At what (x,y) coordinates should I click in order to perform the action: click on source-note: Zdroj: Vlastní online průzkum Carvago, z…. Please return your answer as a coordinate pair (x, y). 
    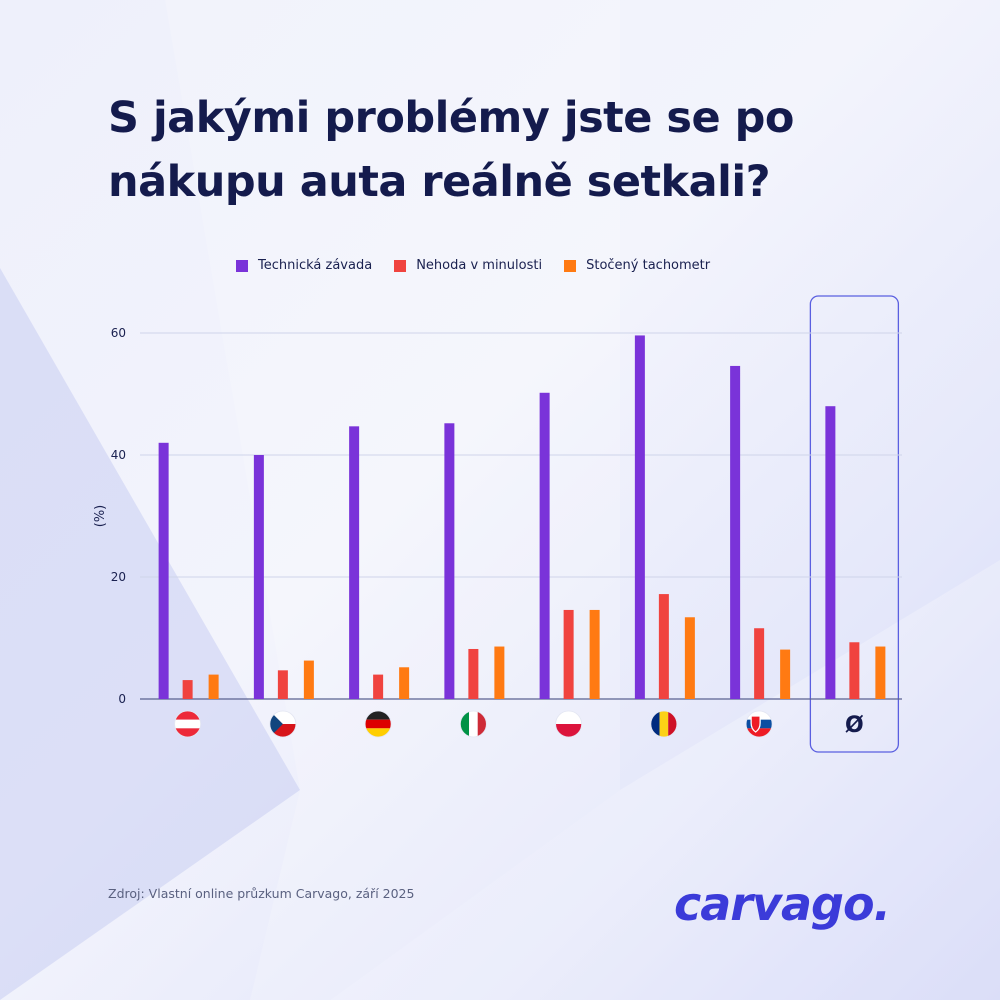
    Looking at the image, I should click on (261, 893).